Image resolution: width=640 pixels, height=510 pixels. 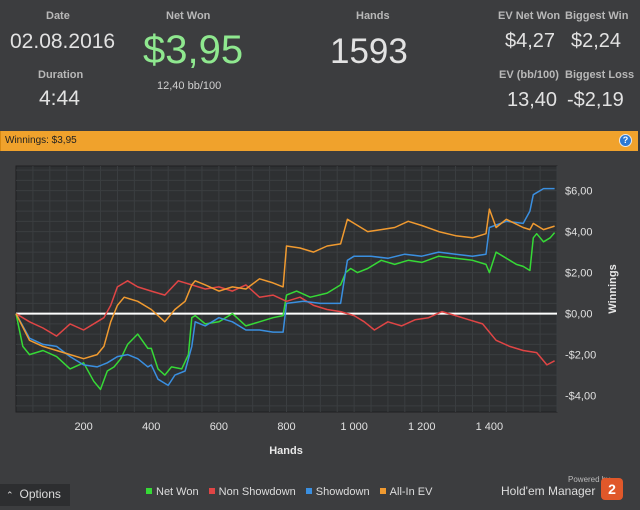 I want to click on ev-net-won-label: EV Net Won, so click(x=529, y=16).